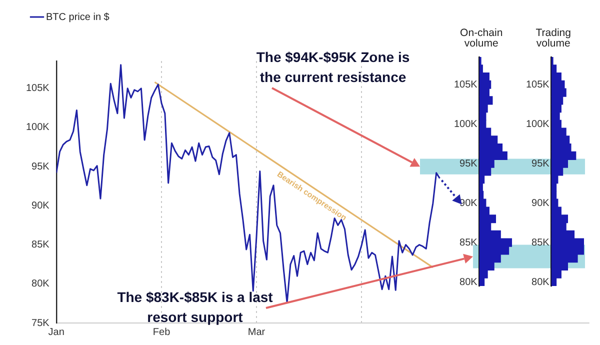  What do you see at coordinates (554, 38) in the screenshot?
I see `chart-title: Trading volume` at bounding box center [554, 38].